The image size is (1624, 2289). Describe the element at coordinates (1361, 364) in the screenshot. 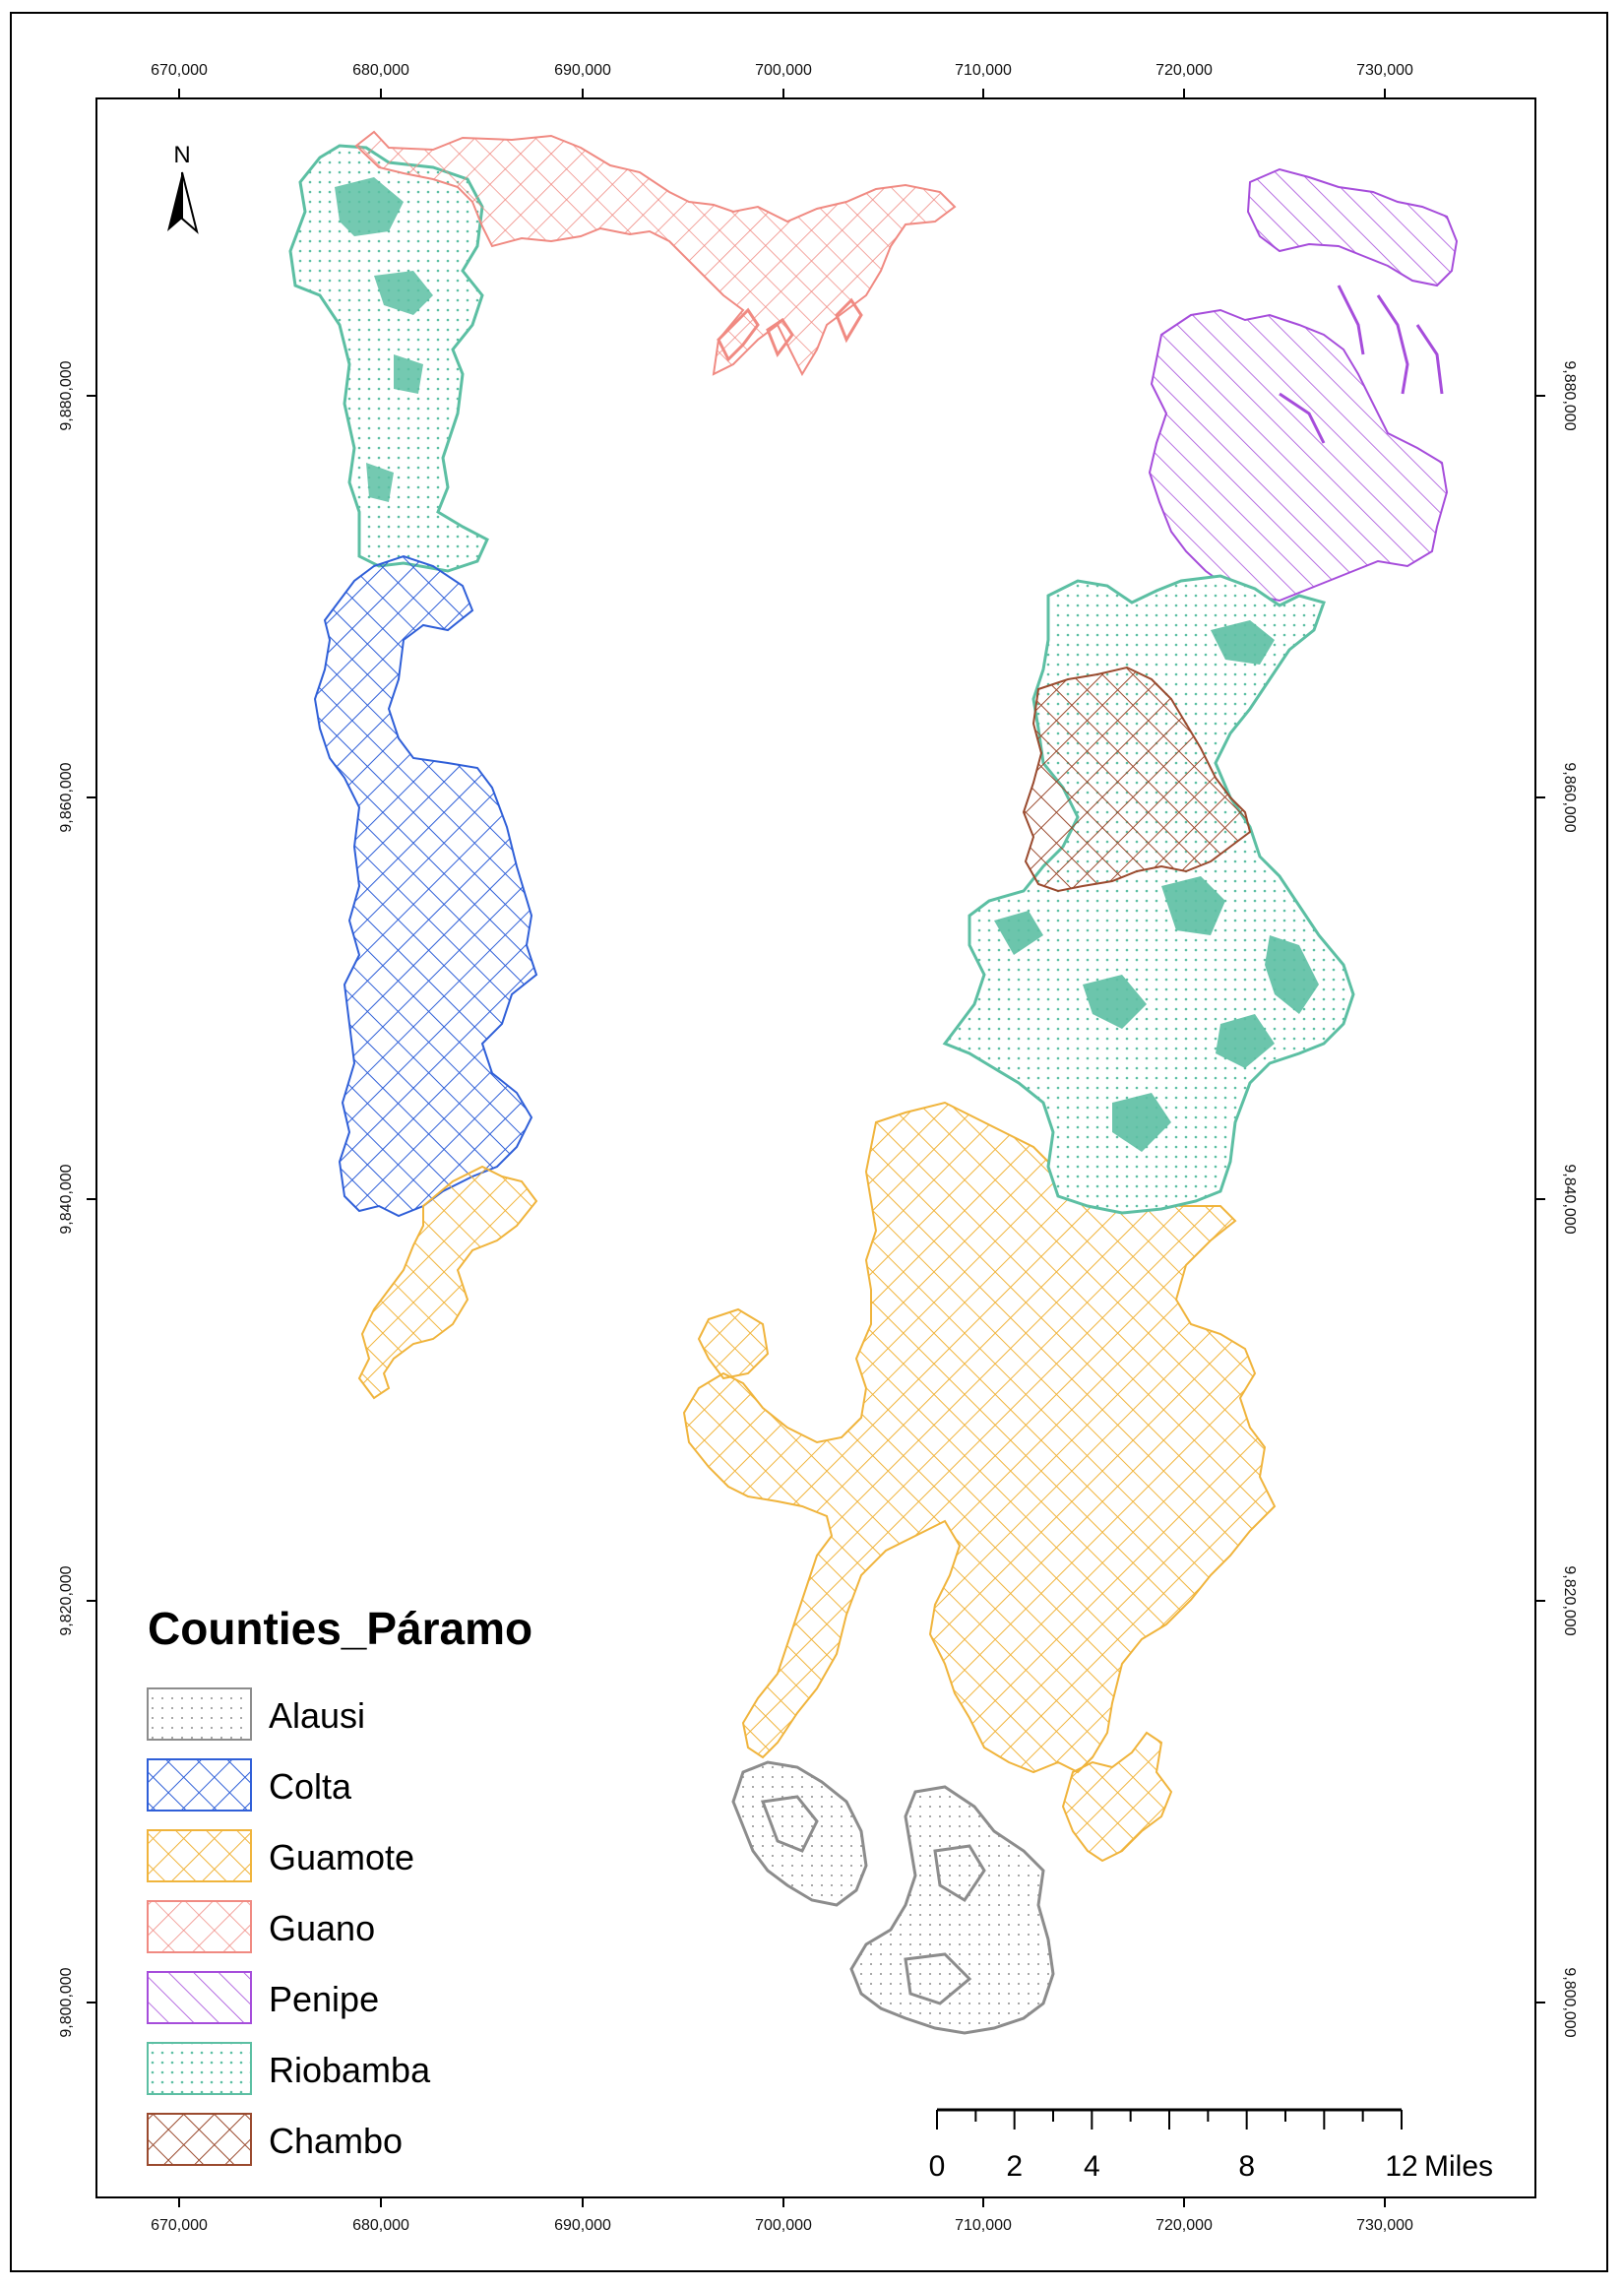

I see `region-penipe-streaks` at that location.